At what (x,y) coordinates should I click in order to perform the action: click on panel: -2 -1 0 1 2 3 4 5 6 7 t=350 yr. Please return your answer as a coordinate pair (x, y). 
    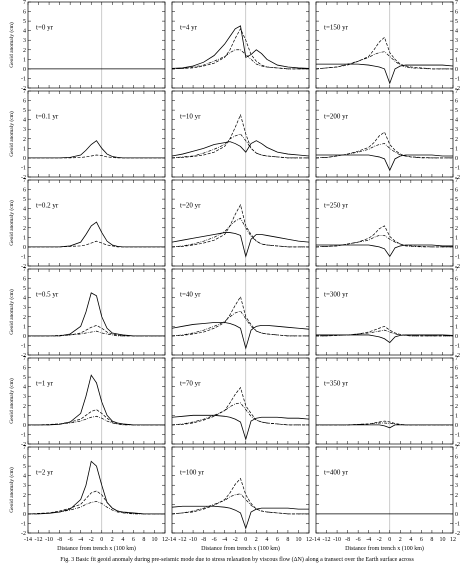
    Looking at the image, I should click on (387, 402).